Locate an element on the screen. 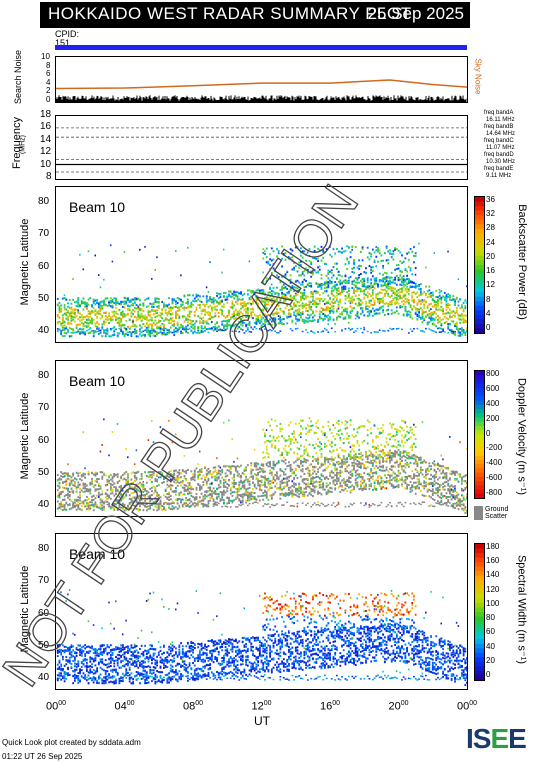 The height and width of the screenshot is (763, 536). sky-noise-label: Sky Noise is located at coordinates (478, 76).